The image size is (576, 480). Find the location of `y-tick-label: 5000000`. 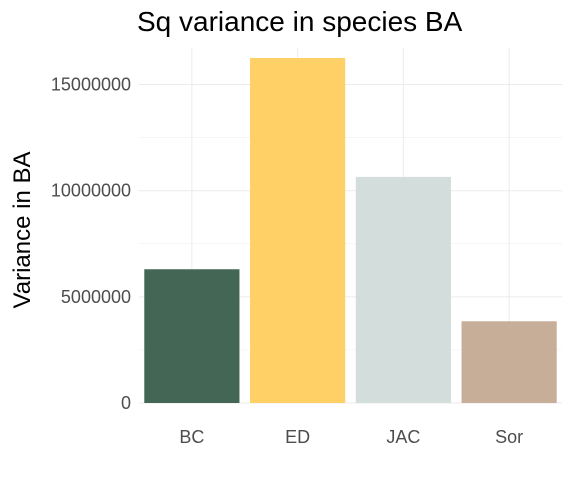

y-tick-label: 5000000 is located at coordinates (96, 297).